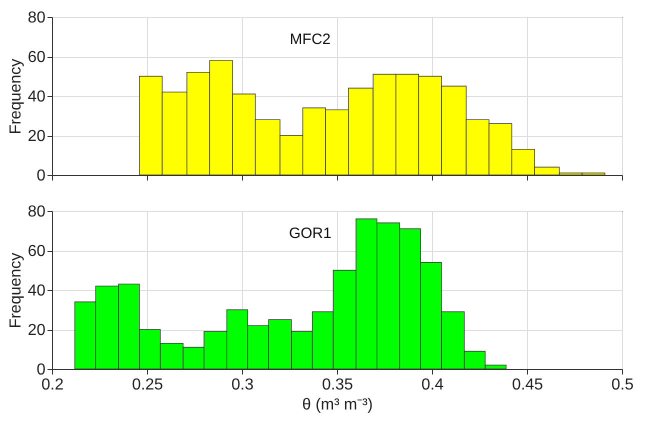  Describe the element at coordinates (528, 385) in the screenshot. I see `x-tick-label: 0.45` at that location.